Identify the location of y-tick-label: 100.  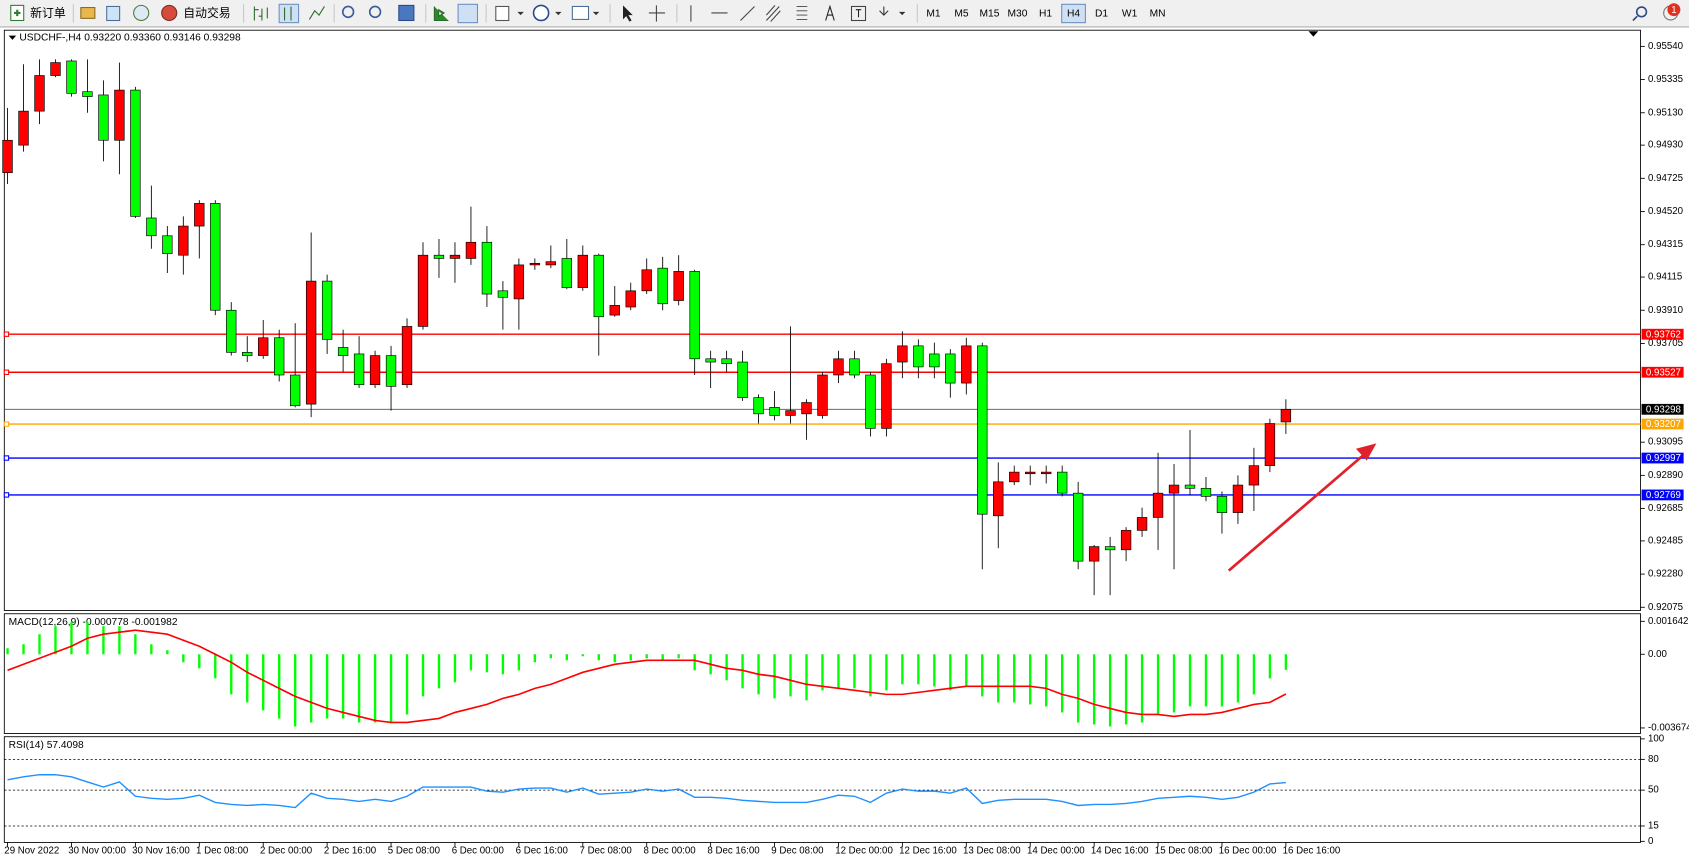
(1656, 738).